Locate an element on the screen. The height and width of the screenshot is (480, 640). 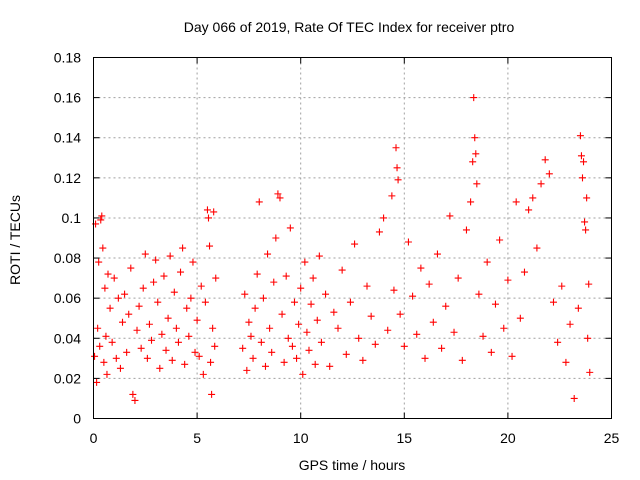
y-tick-label: 0.14 is located at coordinates (67, 138).